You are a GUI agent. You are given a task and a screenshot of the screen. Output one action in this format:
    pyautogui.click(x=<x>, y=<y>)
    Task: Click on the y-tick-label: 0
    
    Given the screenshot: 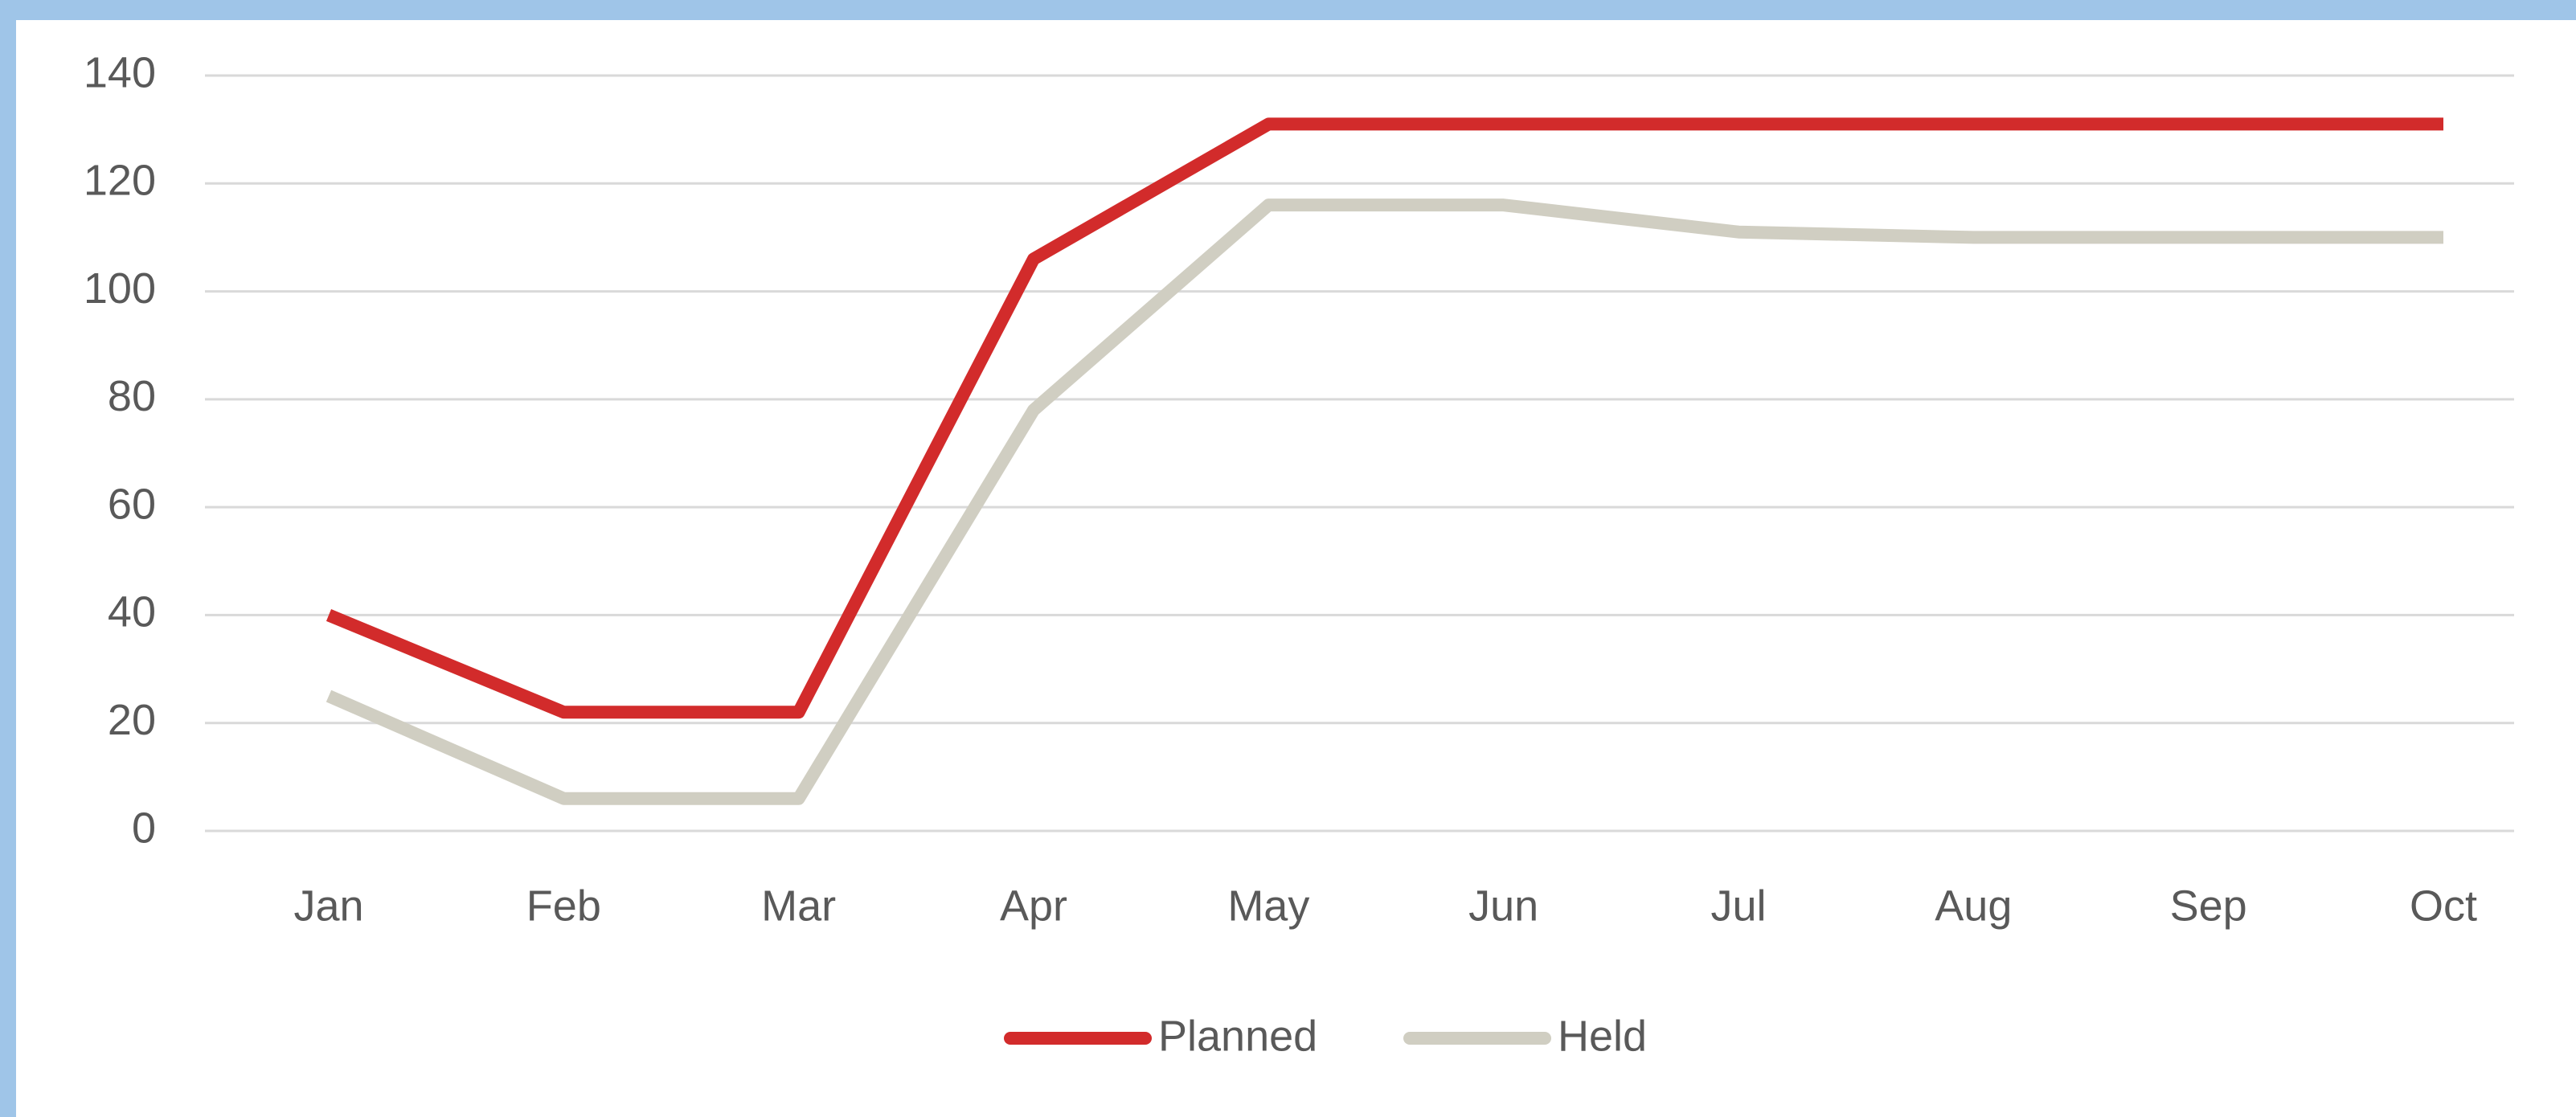 What is the action you would take?
    pyautogui.click(x=144, y=828)
    